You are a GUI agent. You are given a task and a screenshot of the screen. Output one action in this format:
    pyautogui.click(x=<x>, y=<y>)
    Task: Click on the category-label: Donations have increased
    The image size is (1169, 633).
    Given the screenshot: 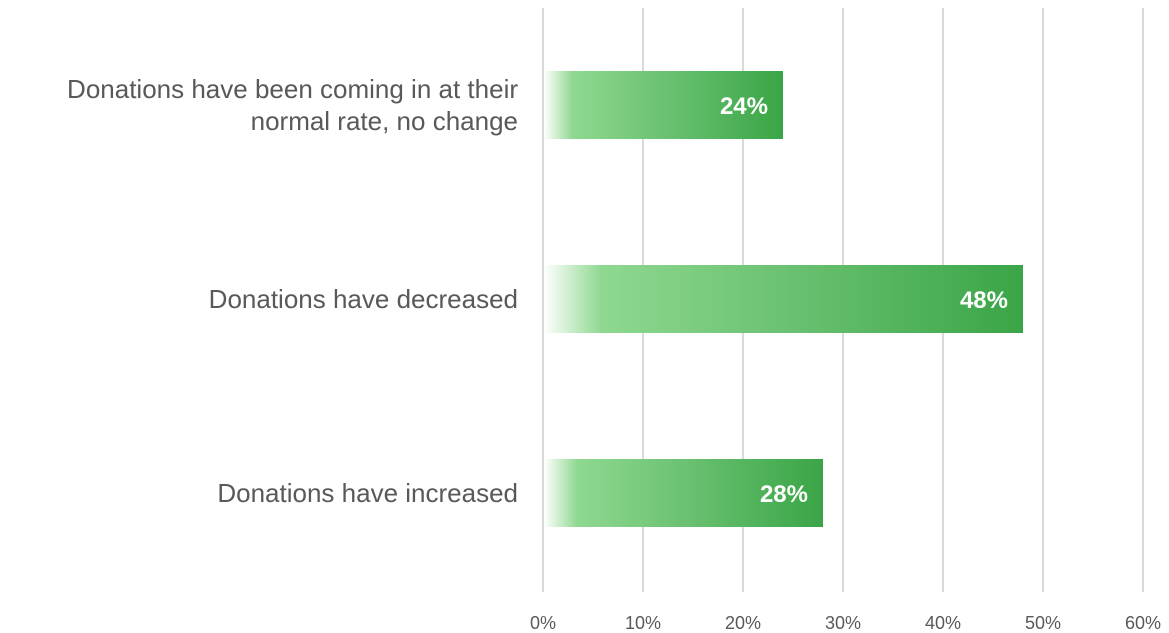 What is the action you would take?
    pyautogui.click(x=367, y=493)
    